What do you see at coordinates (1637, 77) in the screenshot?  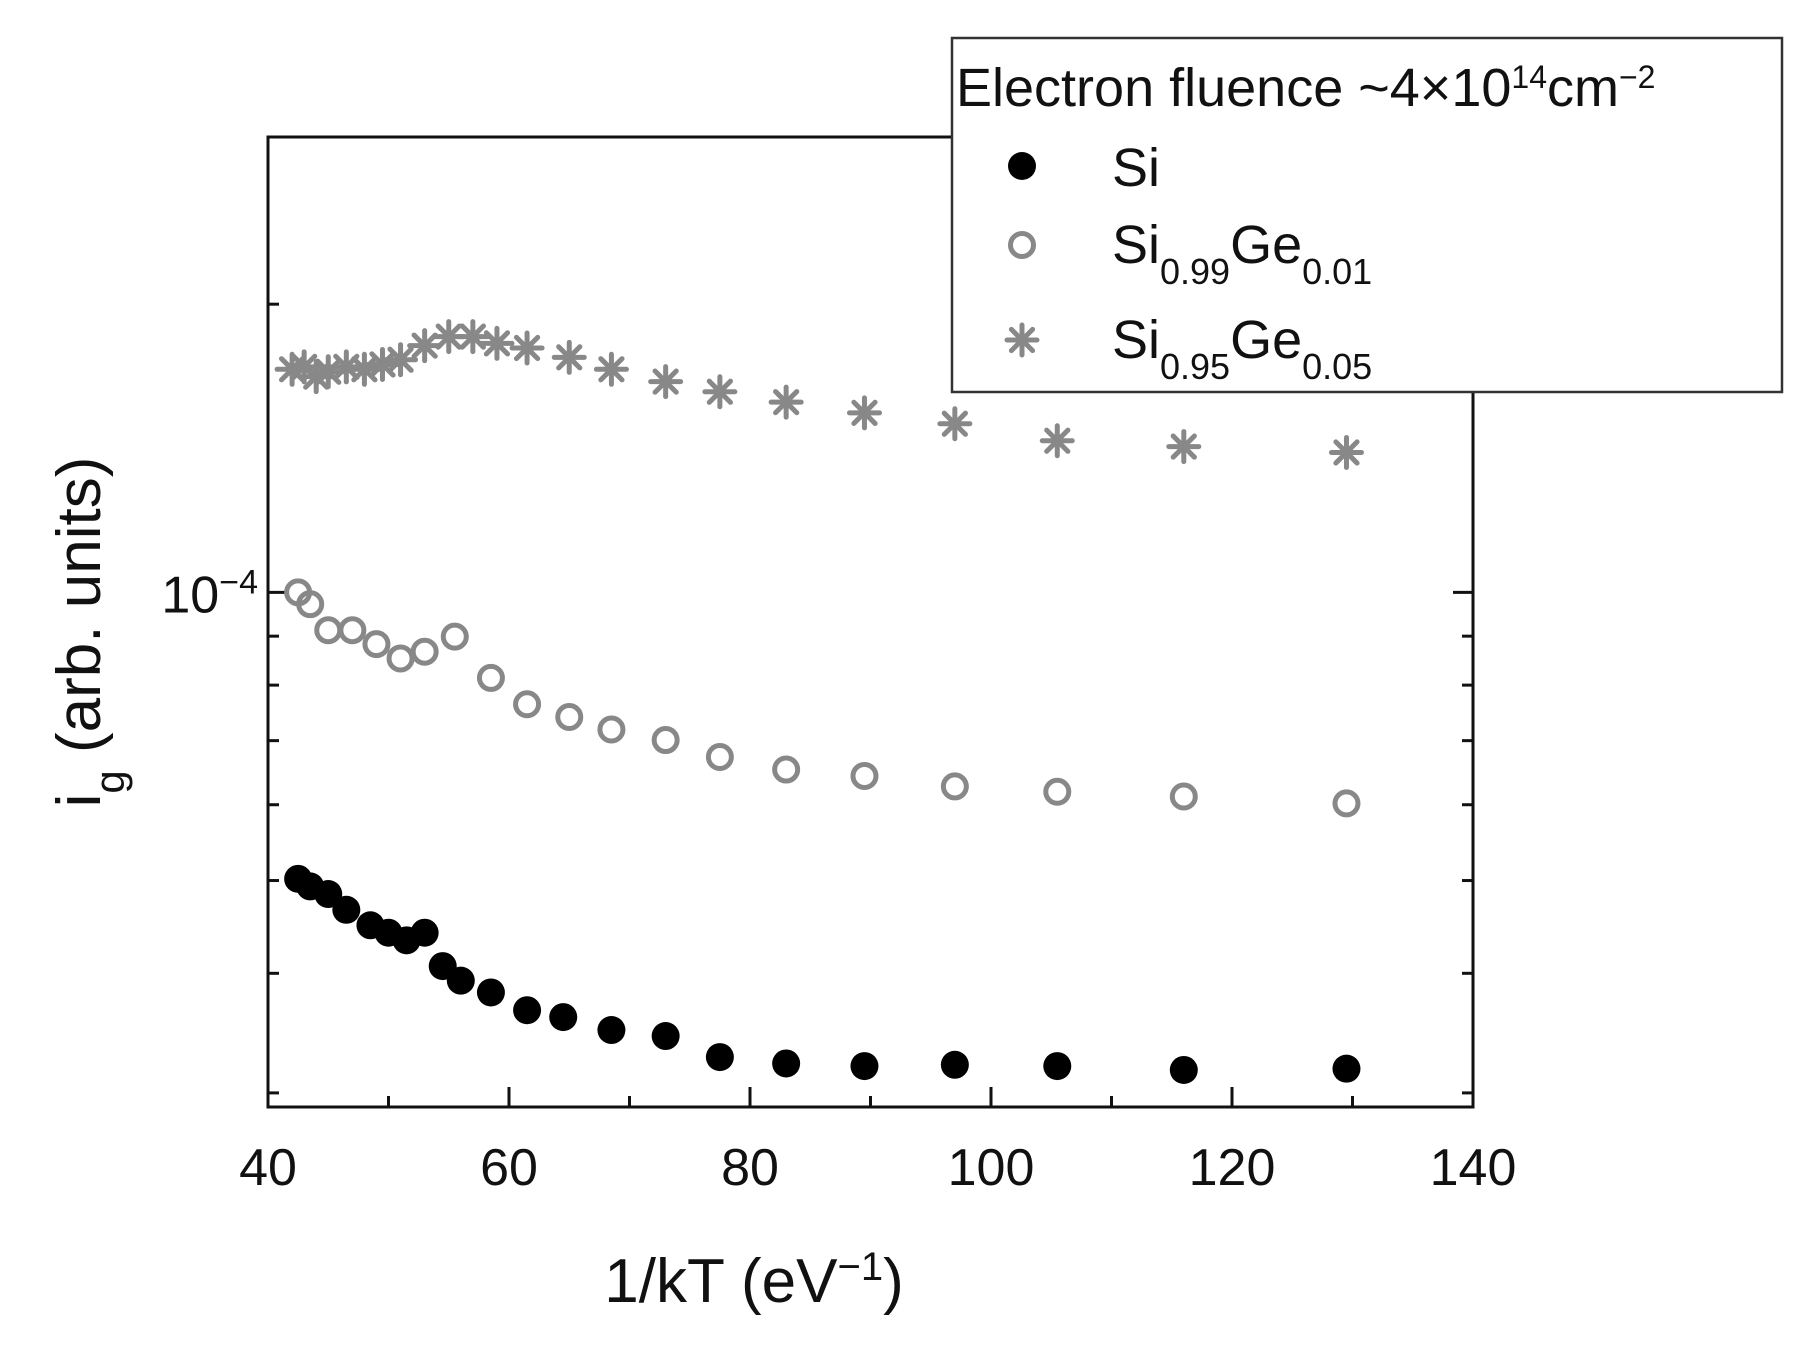 I see `legend-title-unit-exponent: −2` at bounding box center [1637, 77].